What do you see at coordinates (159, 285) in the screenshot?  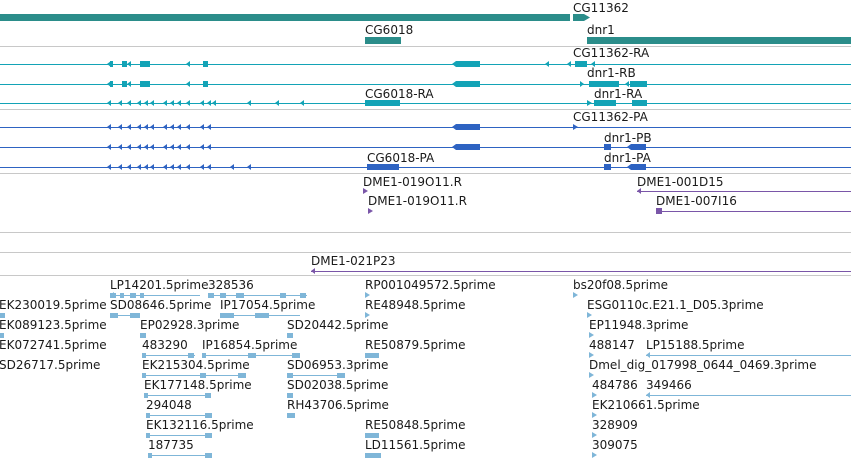 I see `est-label: LP14201.5prime` at bounding box center [159, 285].